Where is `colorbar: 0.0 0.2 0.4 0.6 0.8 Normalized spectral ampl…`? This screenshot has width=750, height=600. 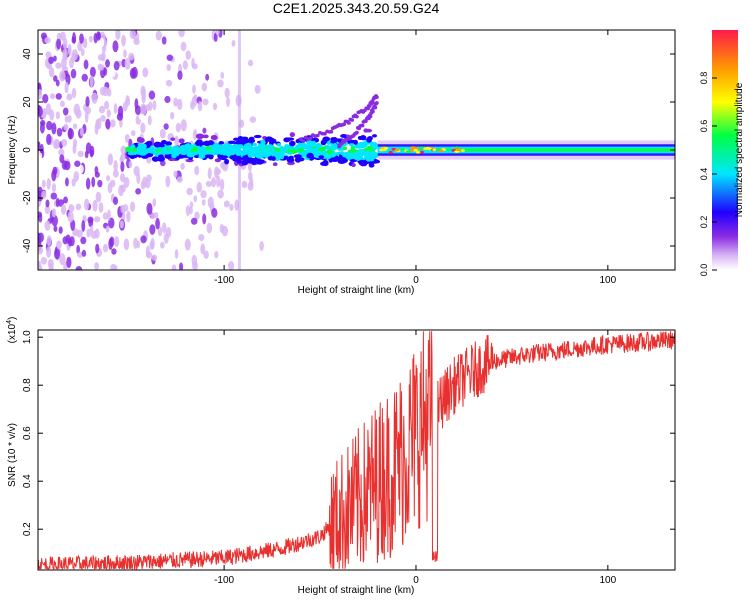 colorbar: 0.0 0.2 0.4 0.6 0.8 Normalized spectral ampl… is located at coordinates (722, 153).